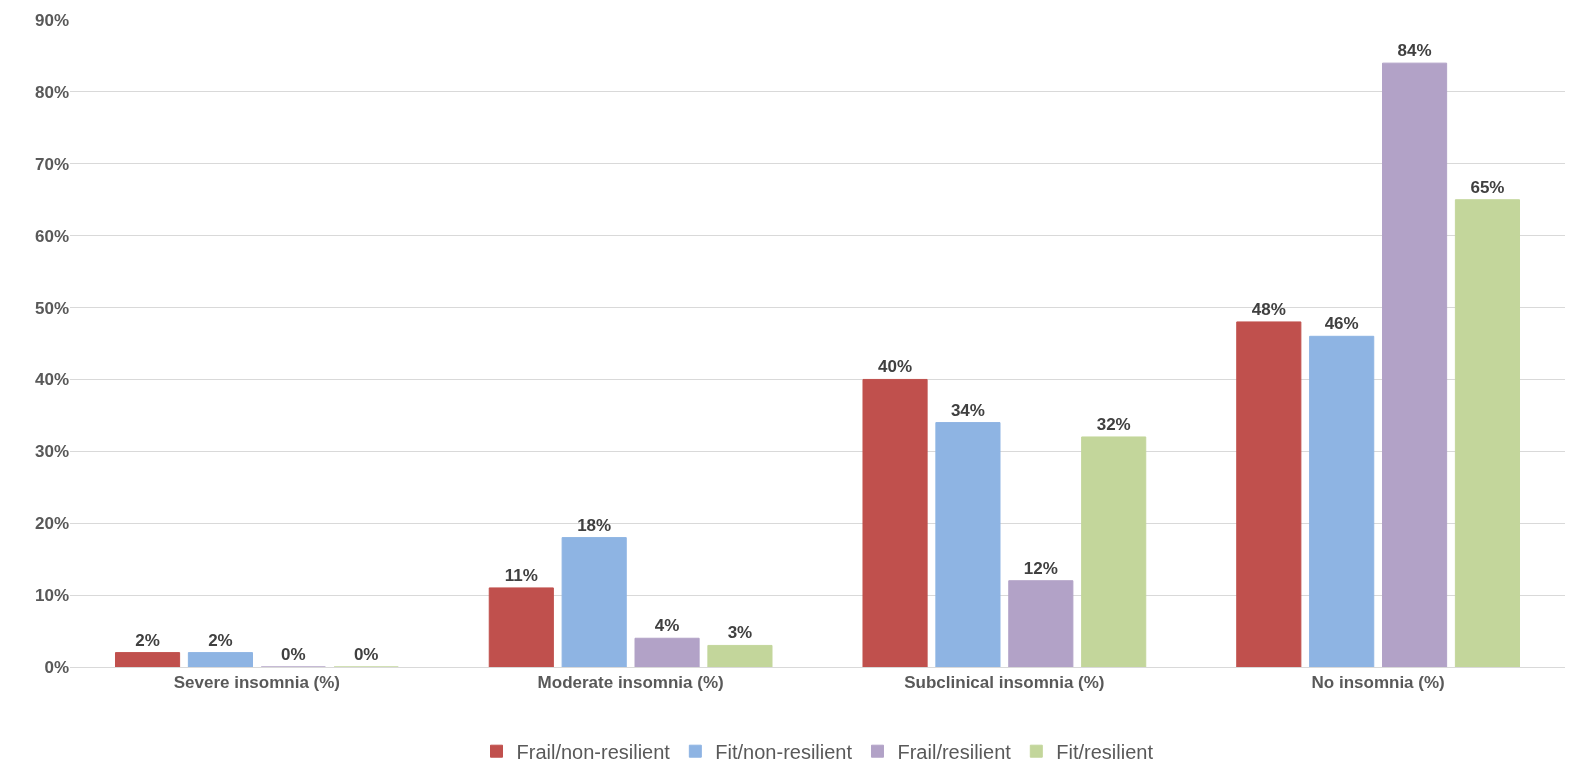  I want to click on y-tick-label: 90%, so click(51, 20).